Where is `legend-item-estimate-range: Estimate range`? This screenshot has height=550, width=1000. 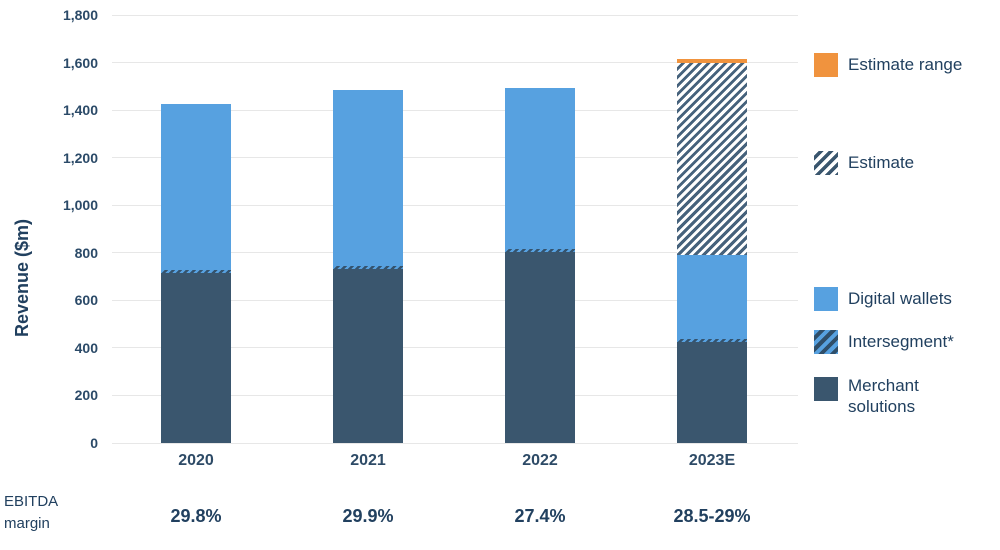 legend-item-estimate-range: Estimate range is located at coordinates (888, 65).